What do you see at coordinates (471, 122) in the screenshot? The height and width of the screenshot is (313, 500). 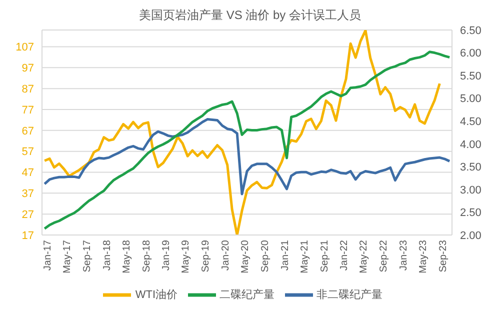 I see `y2-tick-label: 4.50` at bounding box center [471, 122].